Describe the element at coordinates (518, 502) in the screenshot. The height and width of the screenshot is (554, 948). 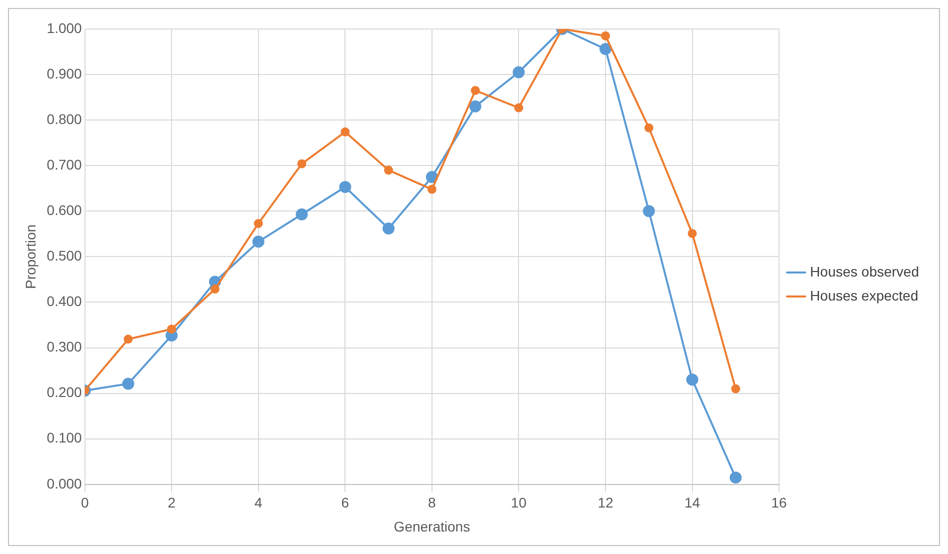
I see `x-tick-label: 10` at that location.